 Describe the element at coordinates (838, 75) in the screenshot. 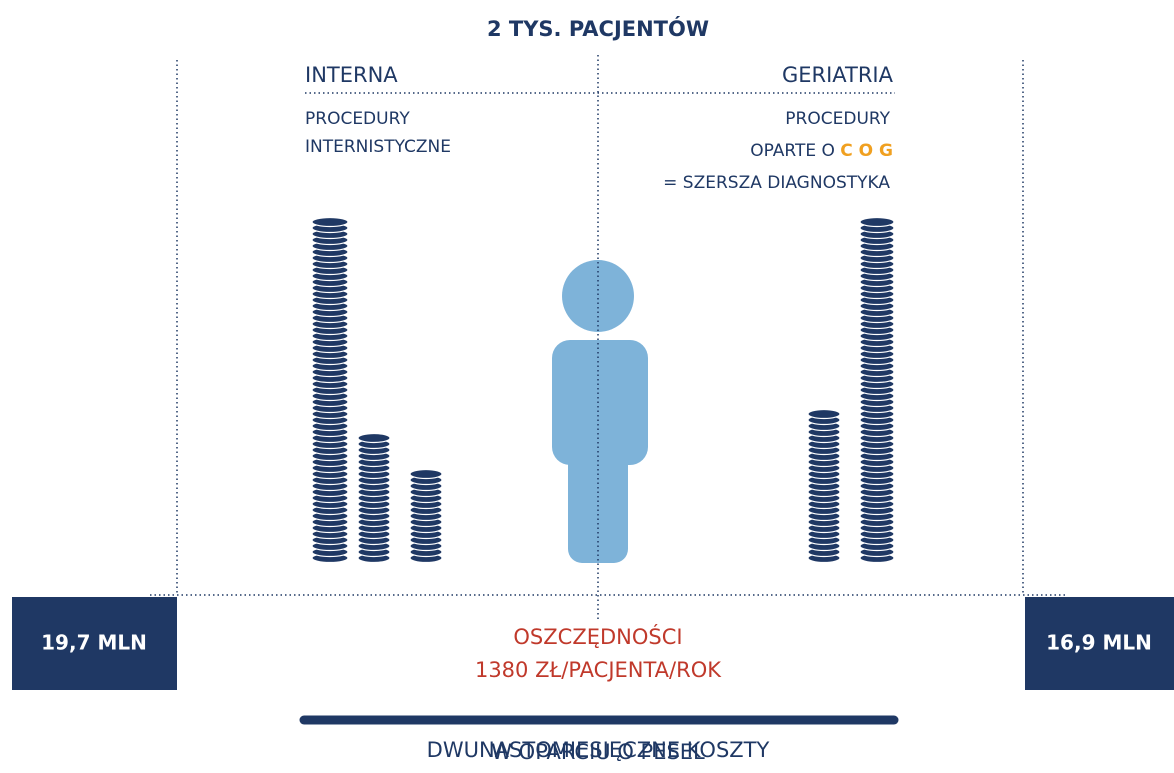

I see `right-title: GERIATRIA` at that location.